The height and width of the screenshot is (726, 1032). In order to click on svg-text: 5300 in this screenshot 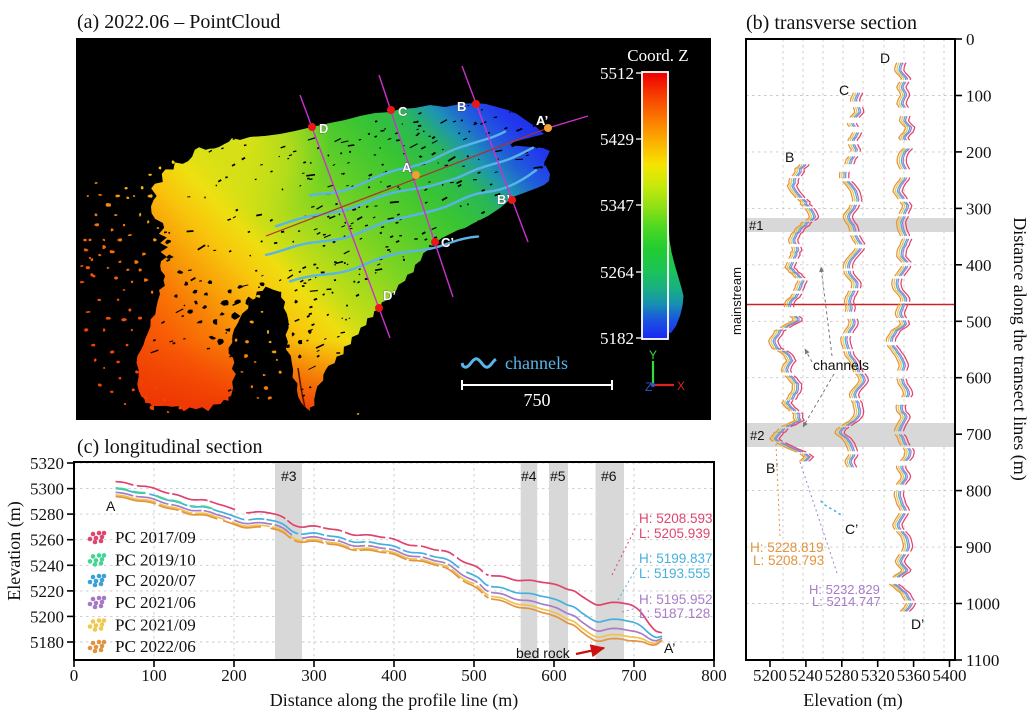, I will do `click(47, 489)`.